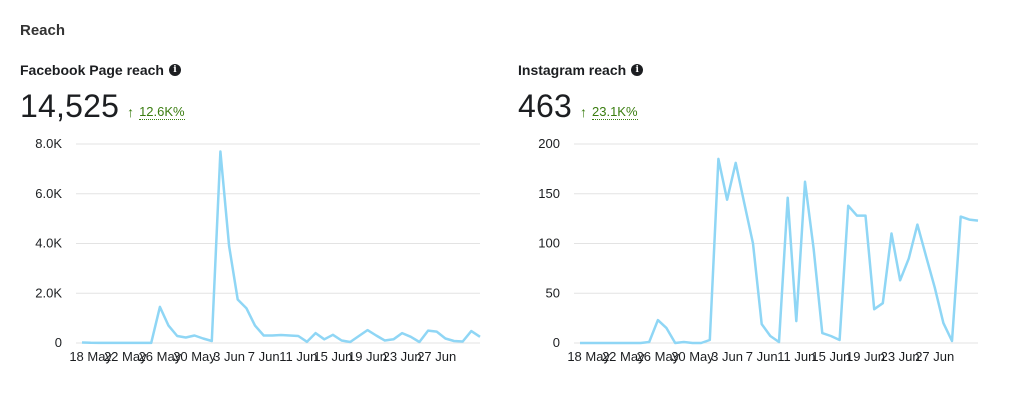 The image size is (1020, 412). Describe the element at coordinates (332, 356) in the screenshot. I see `x-tick-label: 15 Jun` at that location.